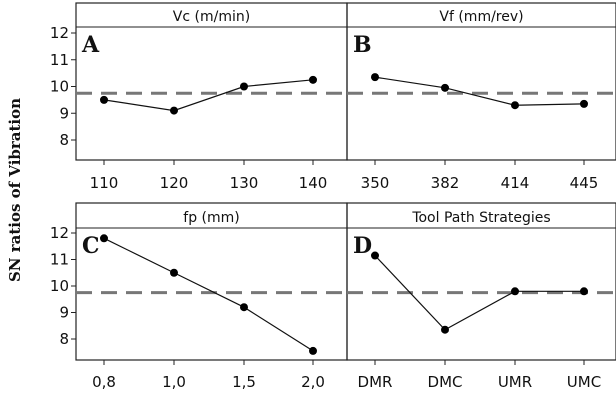 This screenshot has height=393, width=616. Describe the element at coordinates (445, 382) in the screenshot. I see `x-tick-label: DMC` at that location.